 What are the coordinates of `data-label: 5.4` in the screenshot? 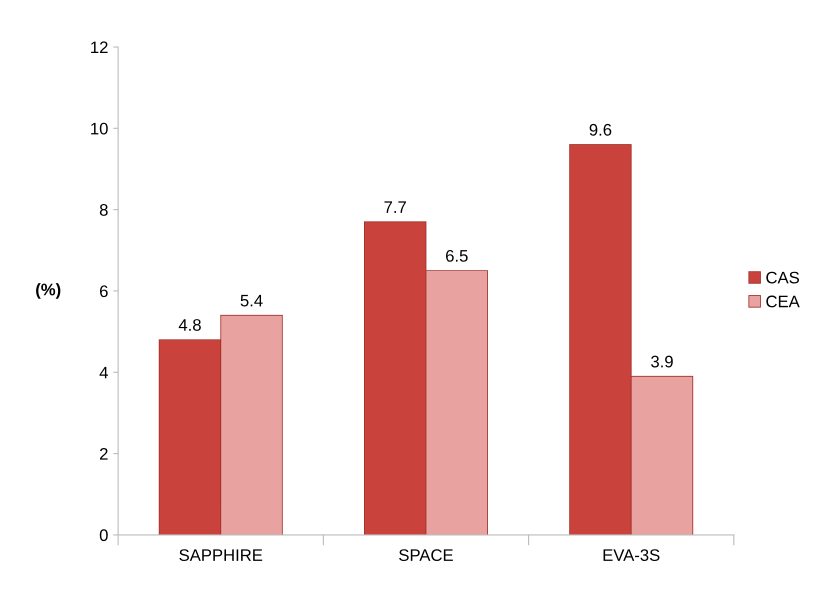 It's located at (251, 300).